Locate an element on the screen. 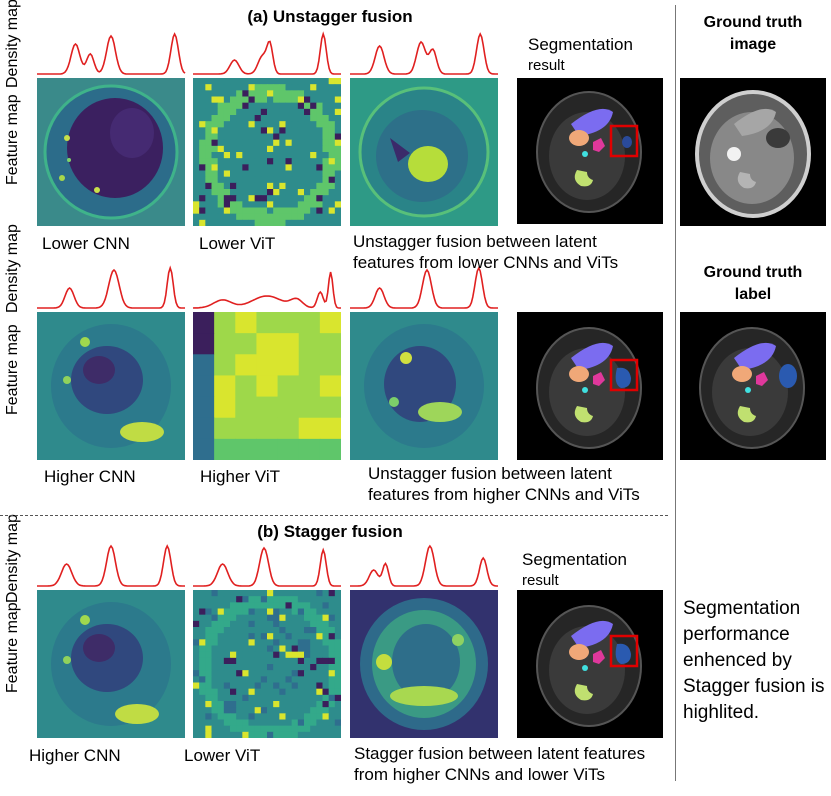 The width and height of the screenshot is (831, 796). gt-image-title: Ground truth image is located at coordinates (753, 33).